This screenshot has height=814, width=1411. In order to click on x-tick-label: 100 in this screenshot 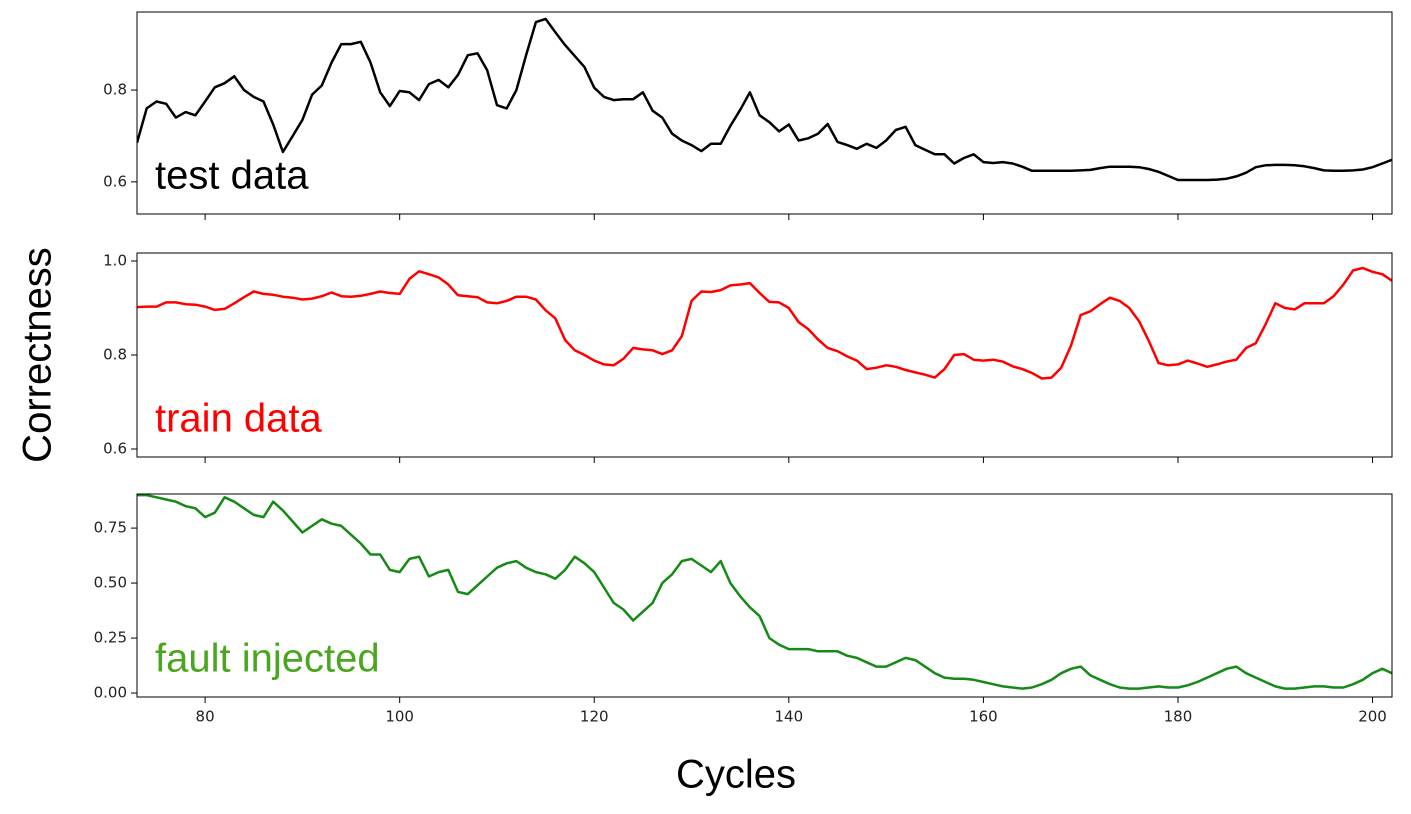, I will do `click(399, 717)`.